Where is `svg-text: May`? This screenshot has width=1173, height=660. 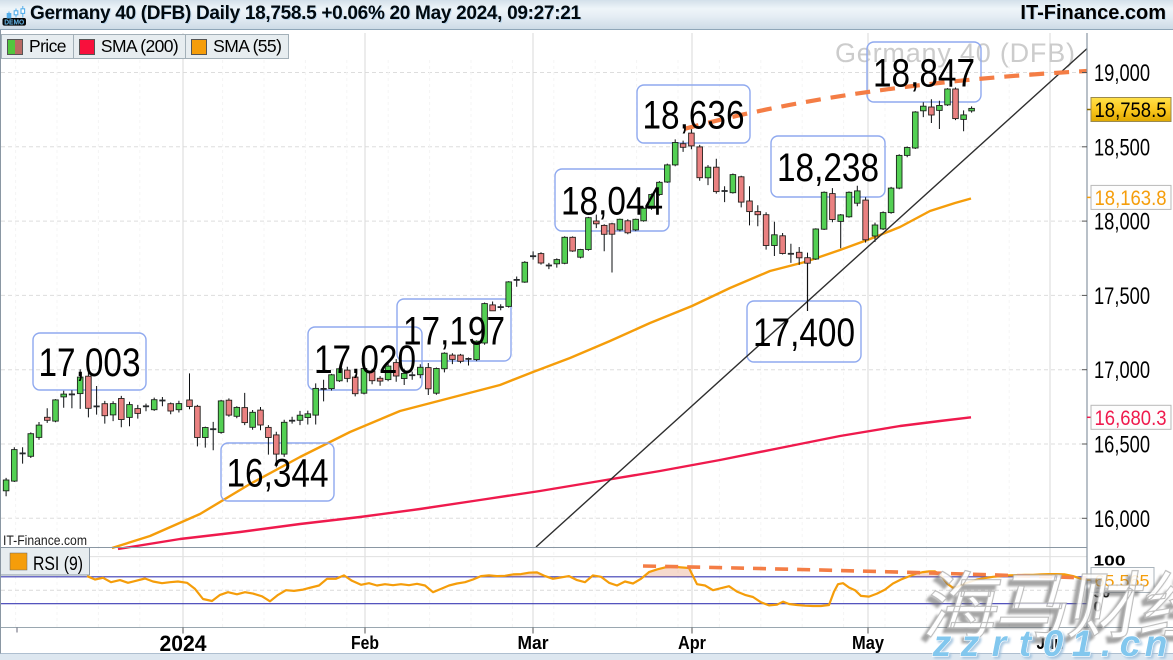 svg-text: May is located at coordinates (868, 643).